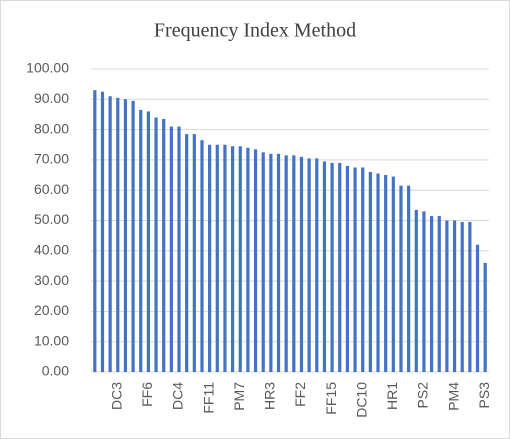 The width and height of the screenshot is (510, 439). What do you see at coordinates (255, 31) in the screenshot?
I see `chart-title: Frequency Index Method` at bounding box center [255, 31].